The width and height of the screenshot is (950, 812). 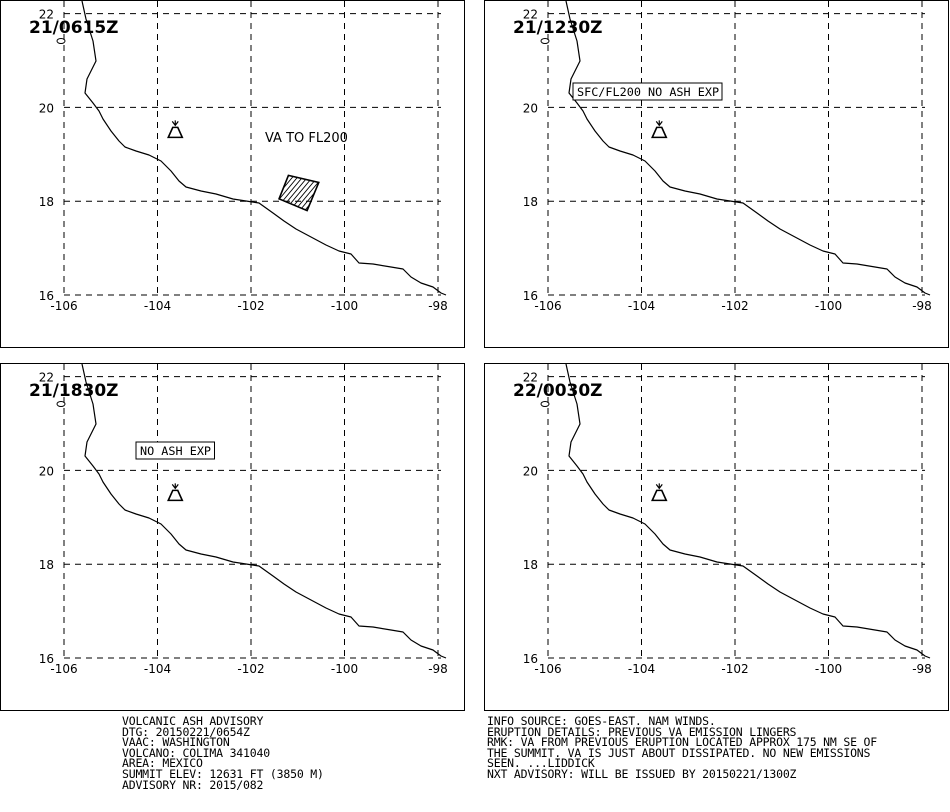 What do you see at coordinates (601, 721) in the screenshot?
I see `advisory-line: INFO SOURCE: GOES-EAST. NAM WINDS.` at bounding box center [601, 721].